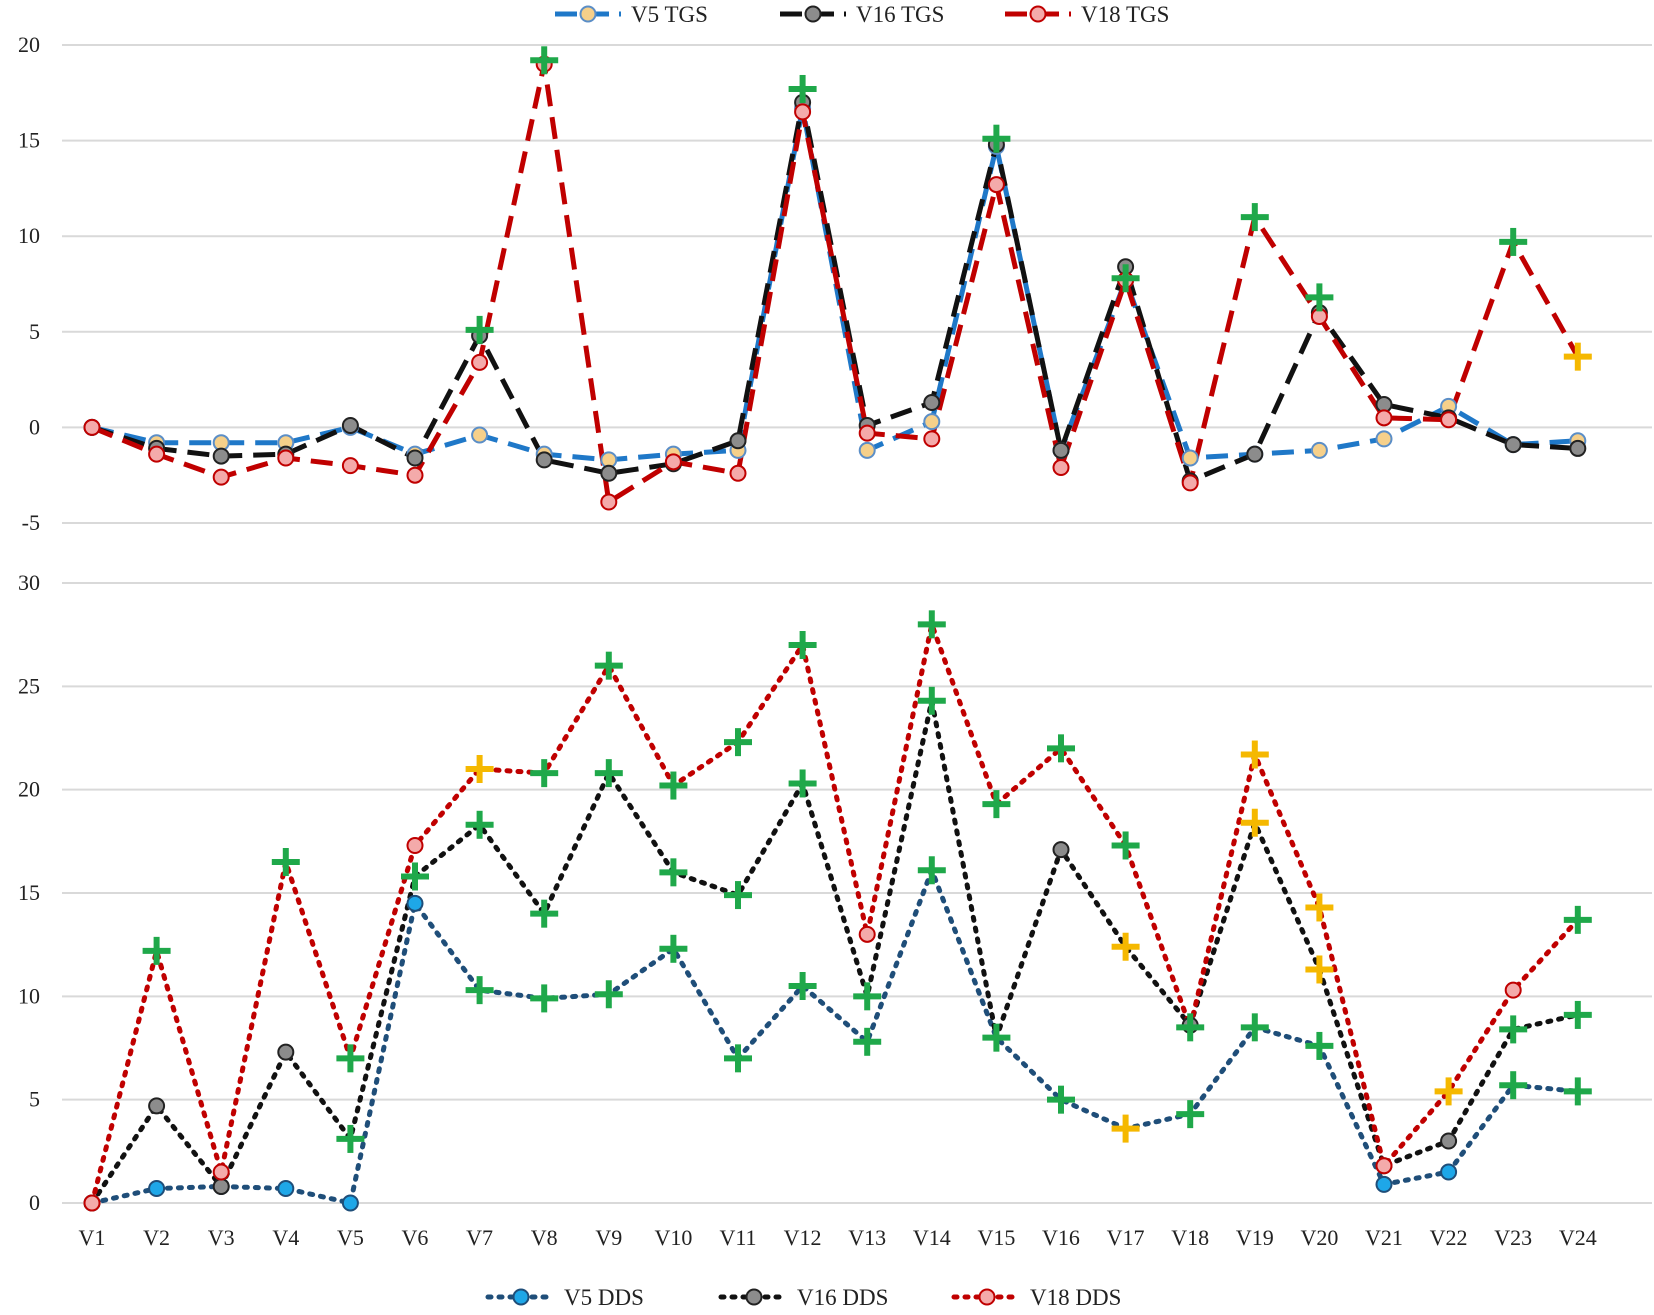 The image size is (1654, 1315). Describe the element at coordinates (92, 1237) in the screenshot. I see `x-tick-label: V1` at that location.